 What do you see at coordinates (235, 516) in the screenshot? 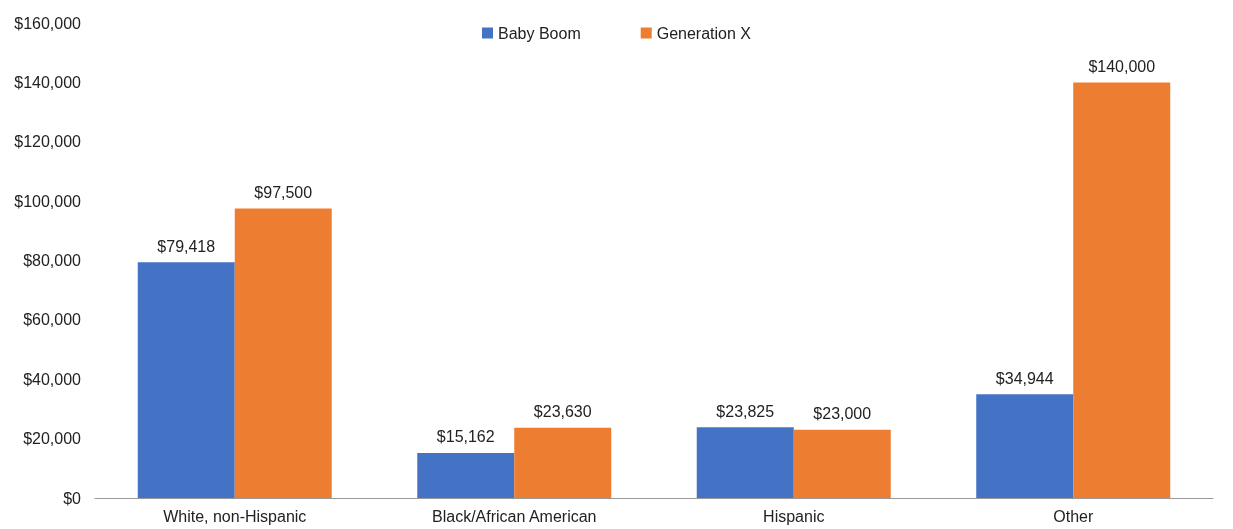
I see `x-tick-label: White, non-Hispanic` at bounding box center [235, 516].